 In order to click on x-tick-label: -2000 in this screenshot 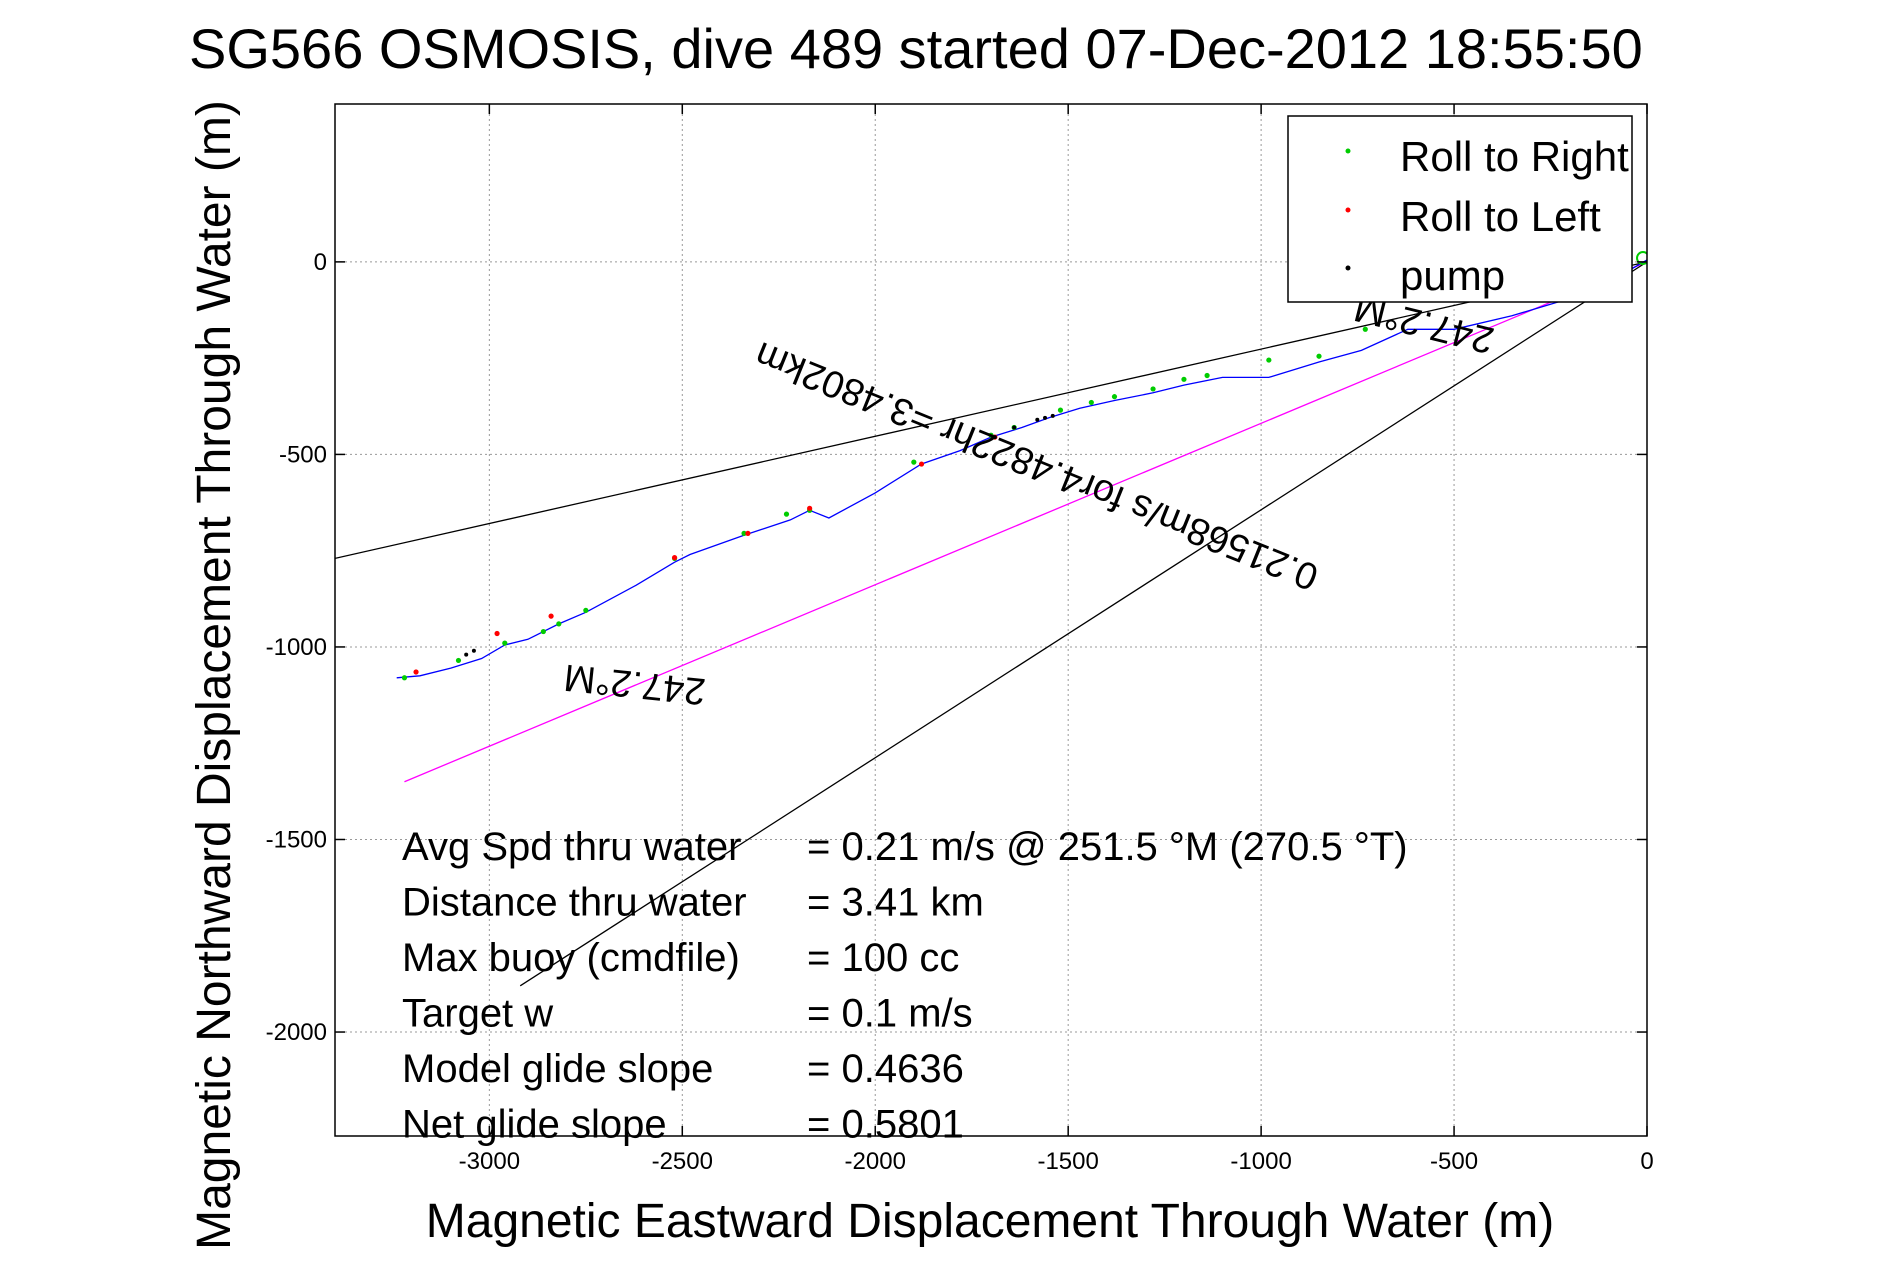, I will do `click(875, 1161)`.